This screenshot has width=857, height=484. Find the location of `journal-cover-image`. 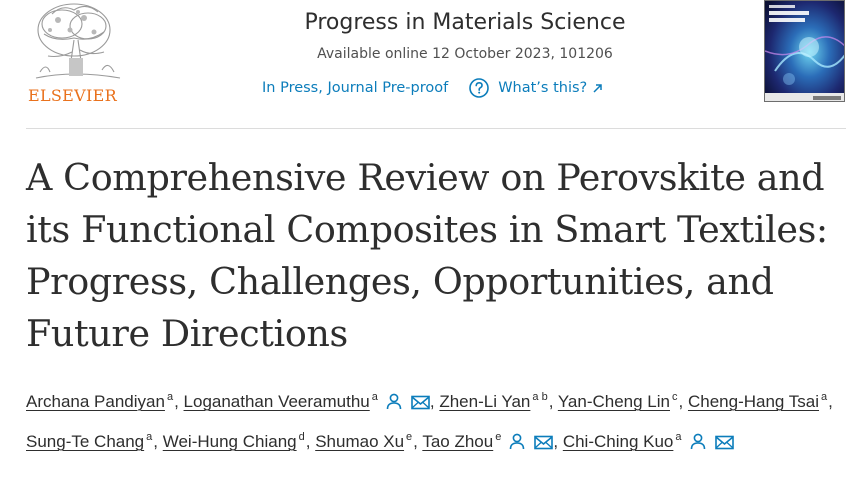

journal-cover-image is located at coordinates (804, 51).